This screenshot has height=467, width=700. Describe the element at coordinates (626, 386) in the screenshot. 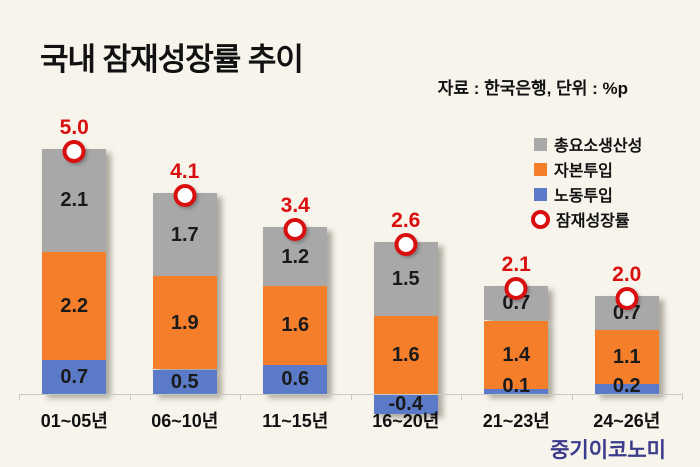

I see `segment-value-label: 0.2` at that location.